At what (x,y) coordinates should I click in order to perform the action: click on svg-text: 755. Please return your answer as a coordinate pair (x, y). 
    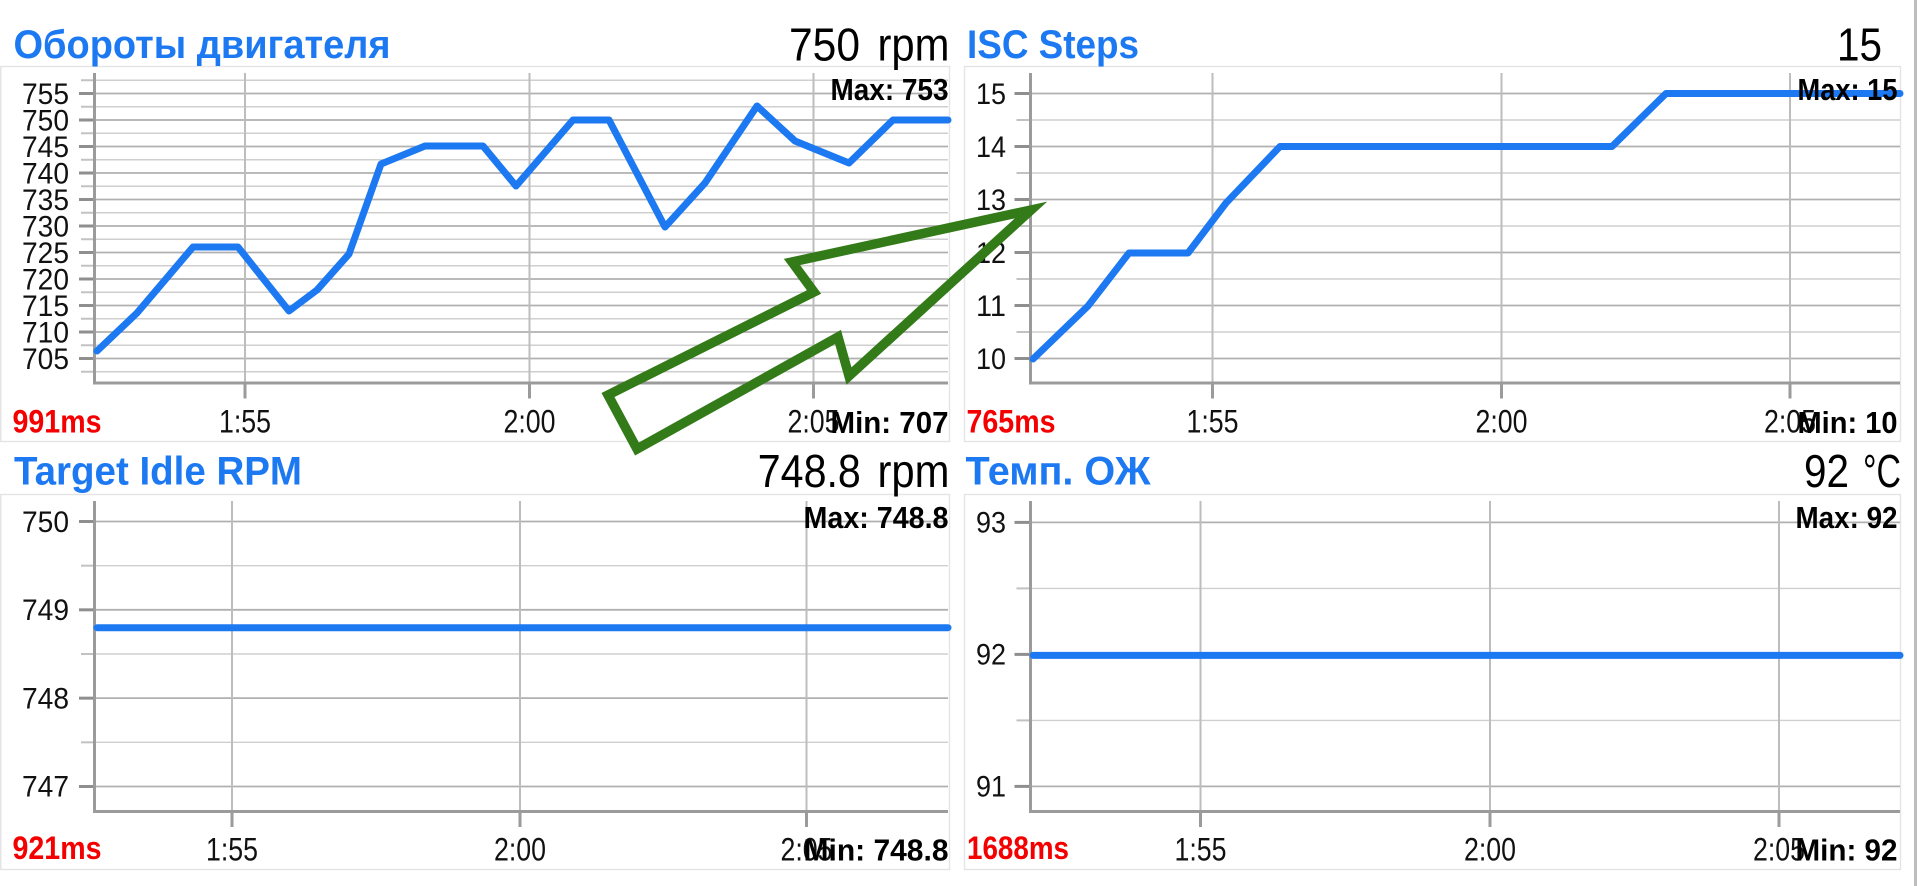
    Looking at the image, I should click on (45, 94).